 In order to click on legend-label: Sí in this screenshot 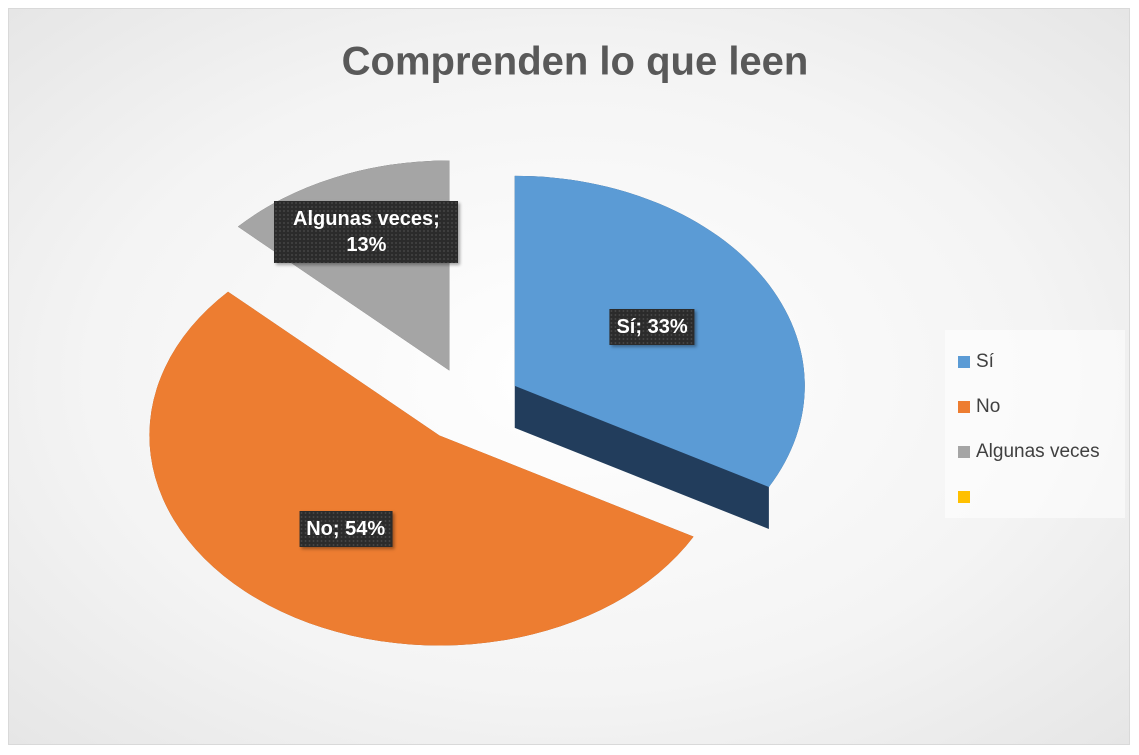, I will do `click(985, 361)`.